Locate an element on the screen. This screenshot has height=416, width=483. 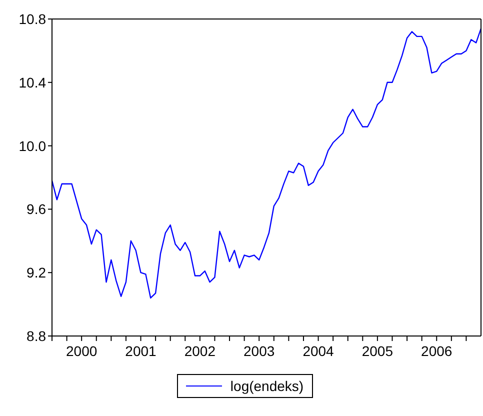
y-tick-label: 9.6 is located at coordinates (36, 209).